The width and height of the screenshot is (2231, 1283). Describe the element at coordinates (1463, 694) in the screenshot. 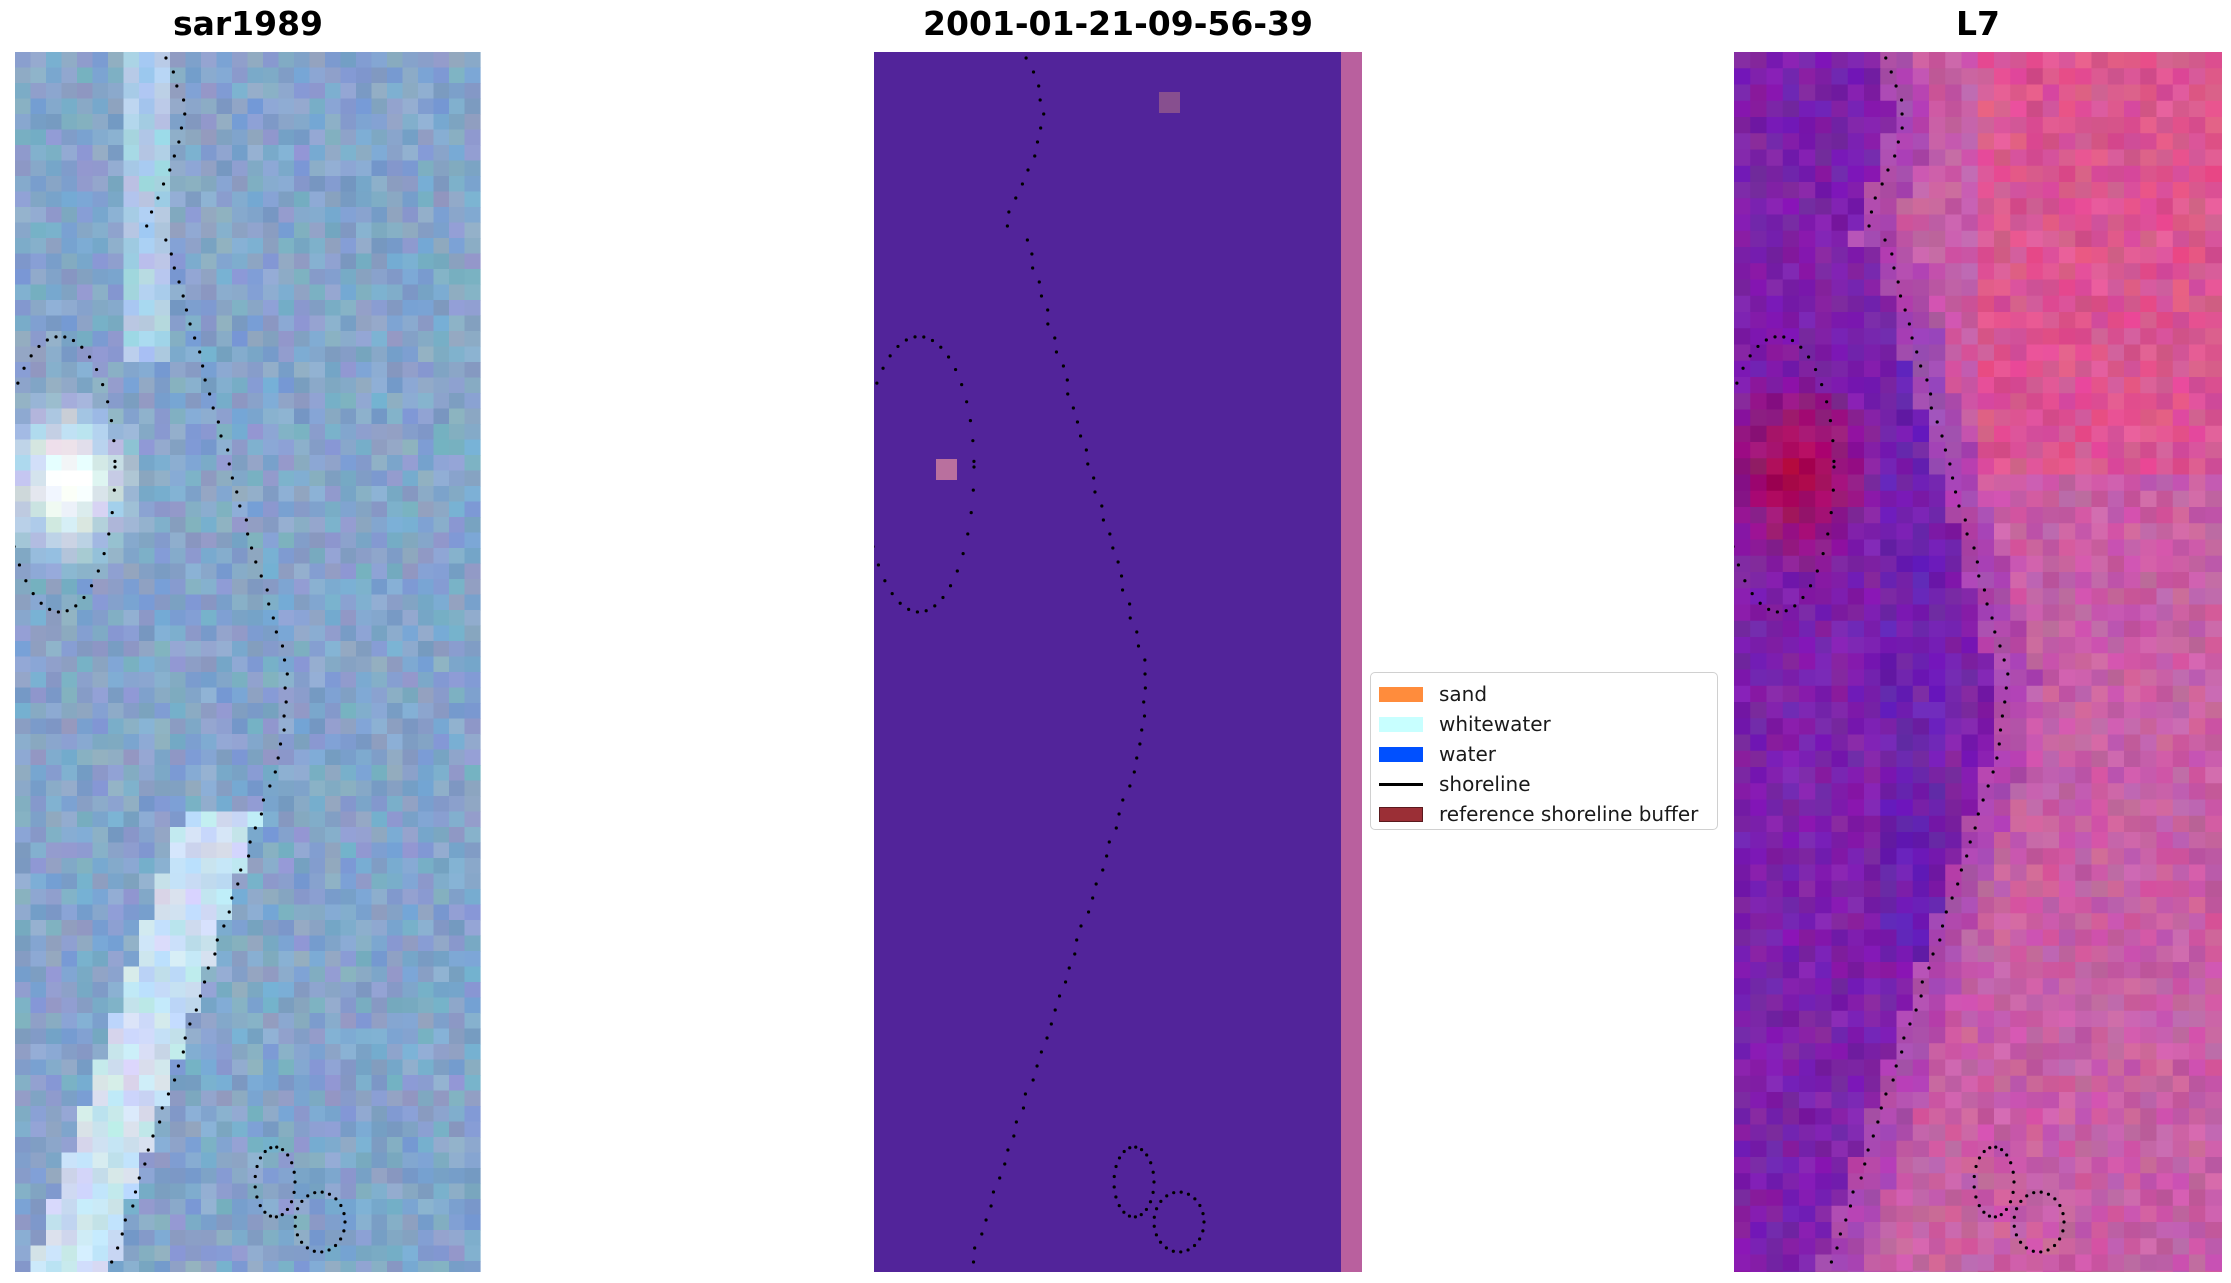

I see `legend-label-sand: sand` at that location.